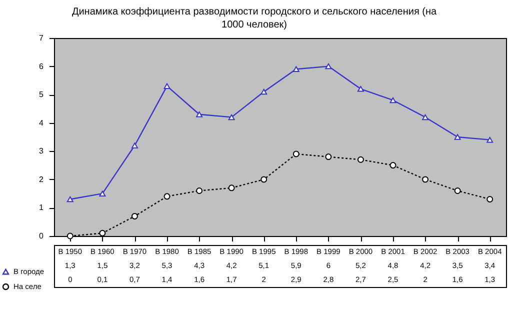 The height and width of the screenshot is (327, 525). I want to click on y-tick-label: 7, so click(41, 38).